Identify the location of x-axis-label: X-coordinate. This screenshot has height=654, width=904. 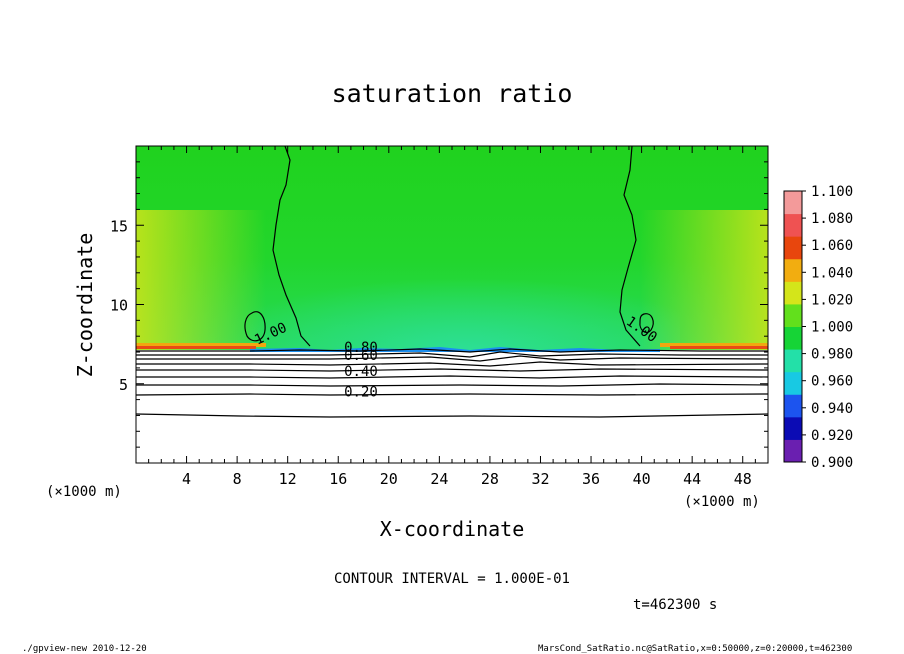
(452, 529).